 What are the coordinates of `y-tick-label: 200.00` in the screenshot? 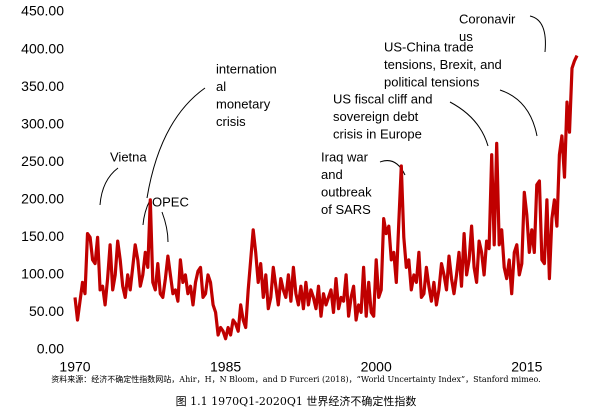 It's located at (42, 198).